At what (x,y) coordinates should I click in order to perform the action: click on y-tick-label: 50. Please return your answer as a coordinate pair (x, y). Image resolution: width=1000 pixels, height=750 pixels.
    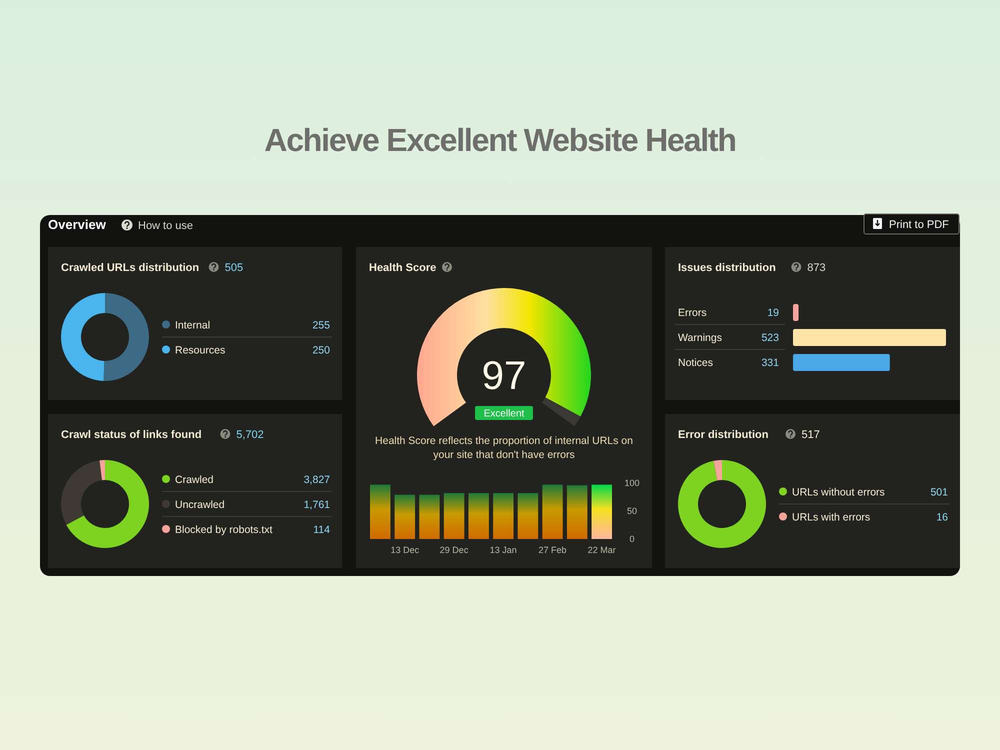
    Looking at the image, I should click on (632, 511).